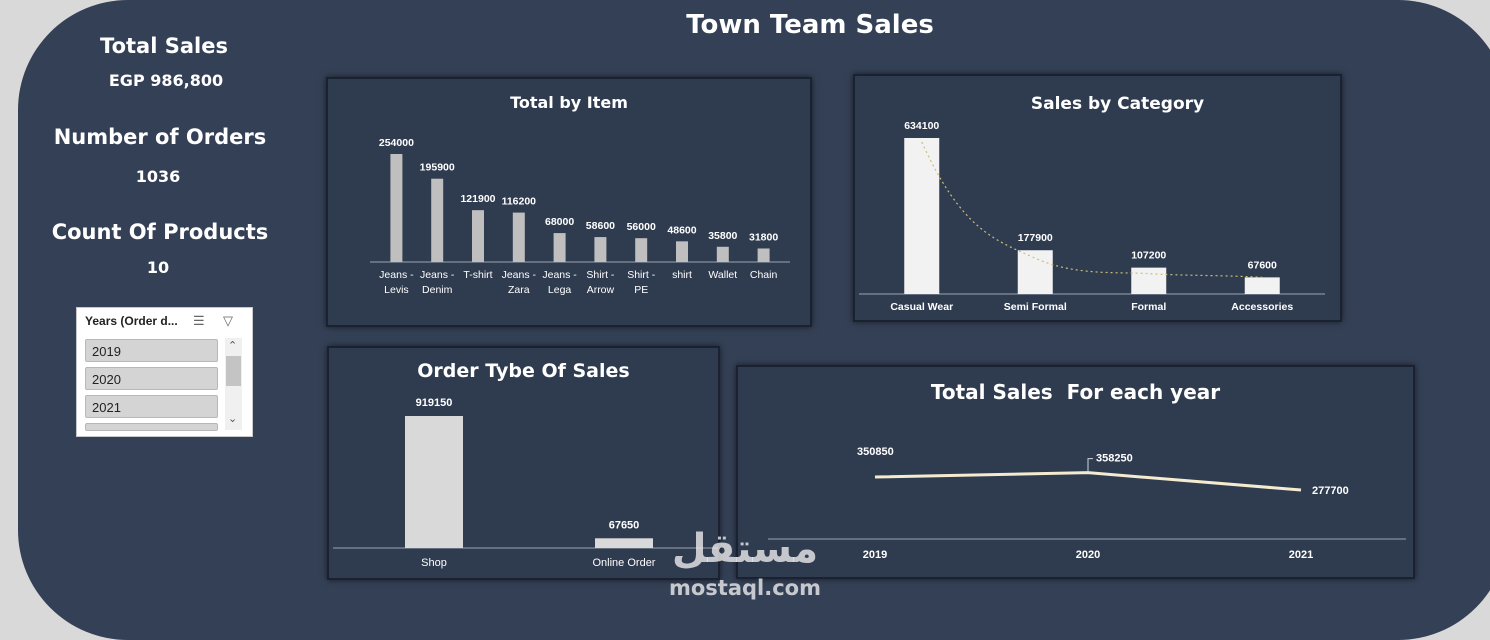  What do you see at coordinates (682, 275) in the screenshot?
I see `category-label: shirt` at bounding box center [682, 275].